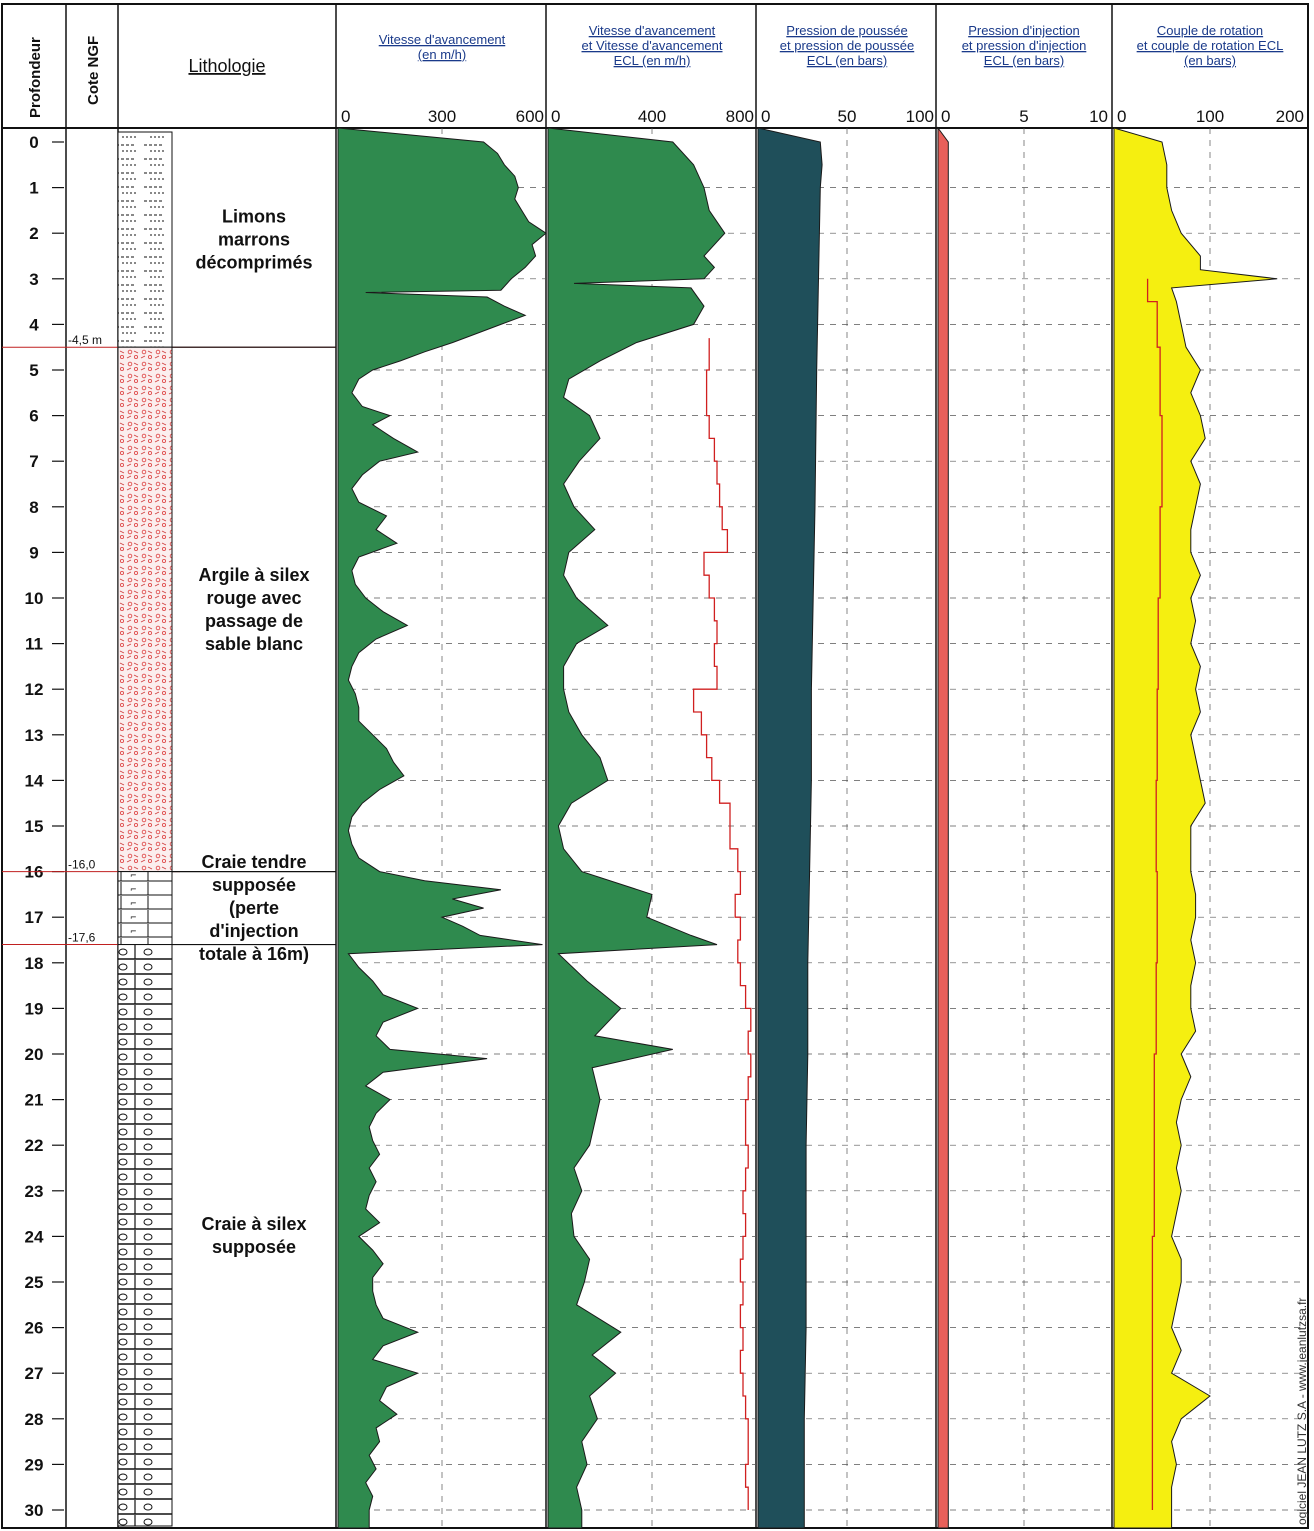 The image size is (1314, 1531). Describe the element at coordinates (254, 240) in the screenshot. I see `lithology-label: marrons` at that location.